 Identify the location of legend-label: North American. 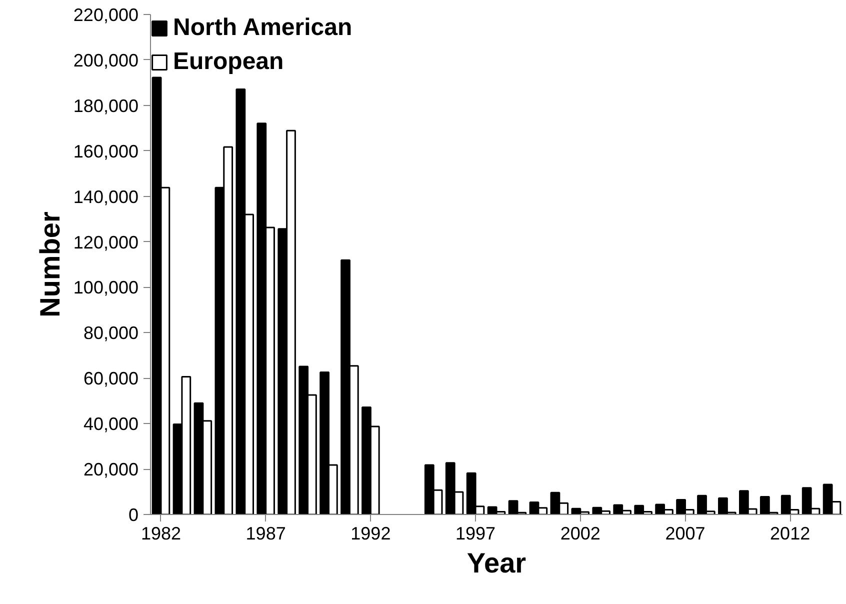
(262, 28).